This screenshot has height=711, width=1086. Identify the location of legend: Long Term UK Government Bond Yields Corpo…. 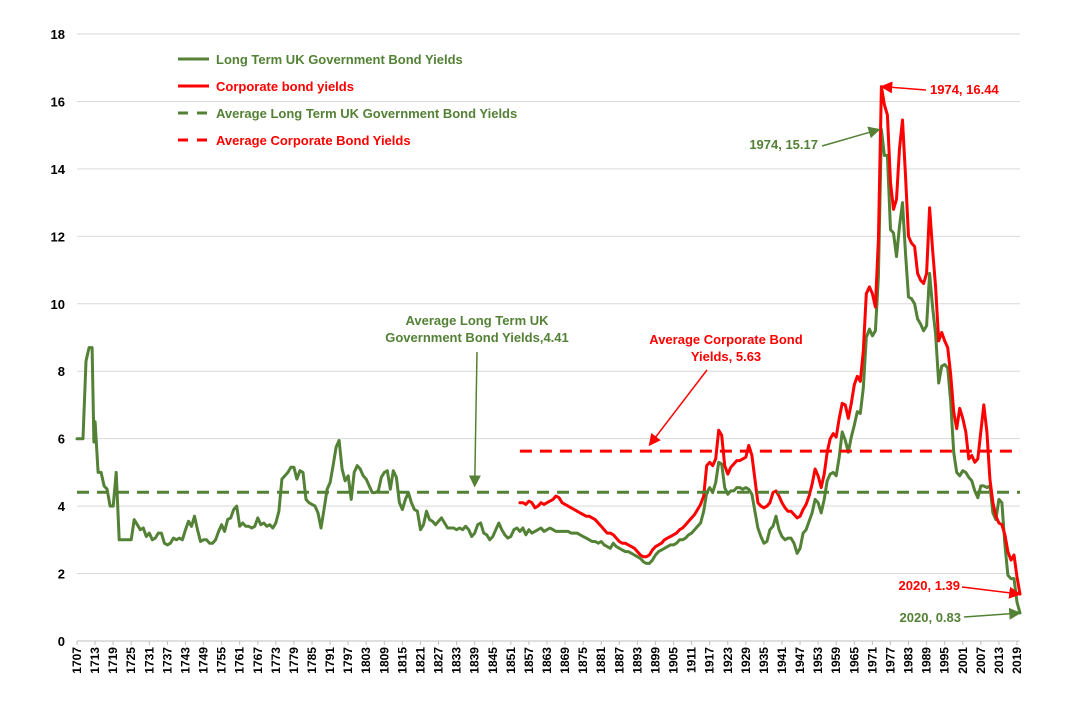
(347, 100).